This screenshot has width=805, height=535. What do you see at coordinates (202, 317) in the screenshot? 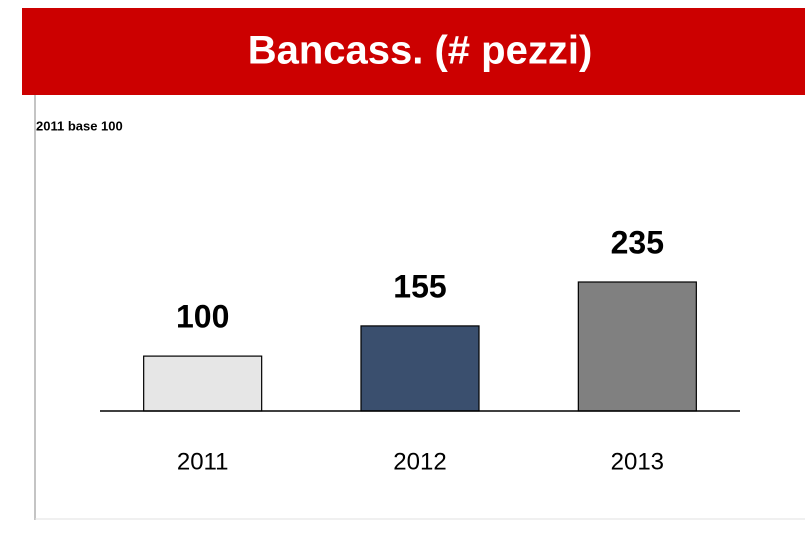
I see `data-label: 100` at bounding box center [202, 317].